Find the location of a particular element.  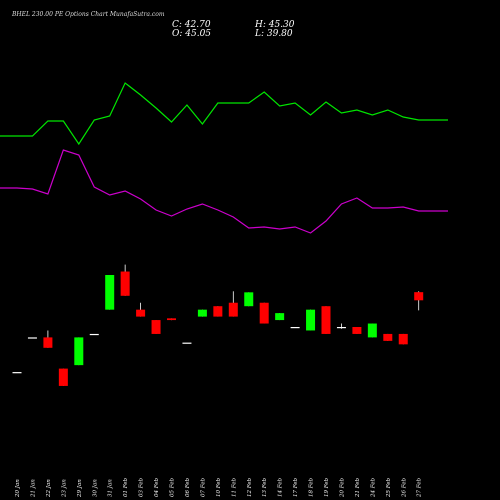

x-tick-label: 10 Feb is located at coordinates (219, 487).